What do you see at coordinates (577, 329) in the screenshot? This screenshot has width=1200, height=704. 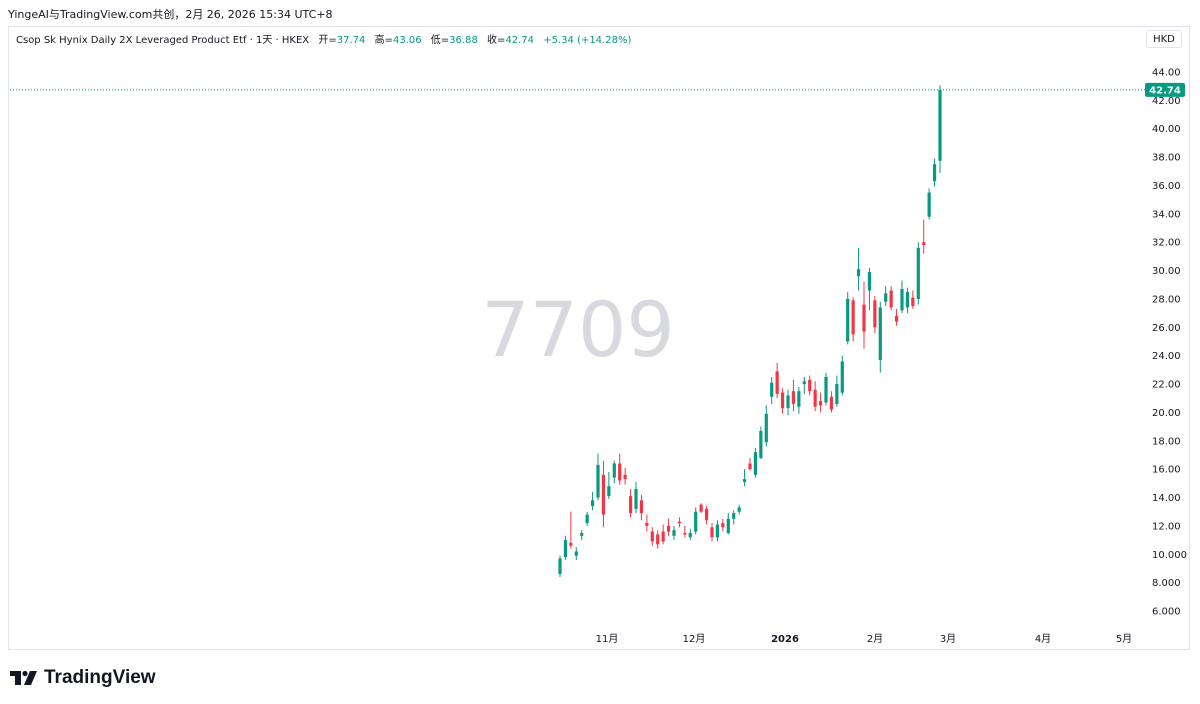 I see `watermark-text: 7709` at bounding box center [577, 329].